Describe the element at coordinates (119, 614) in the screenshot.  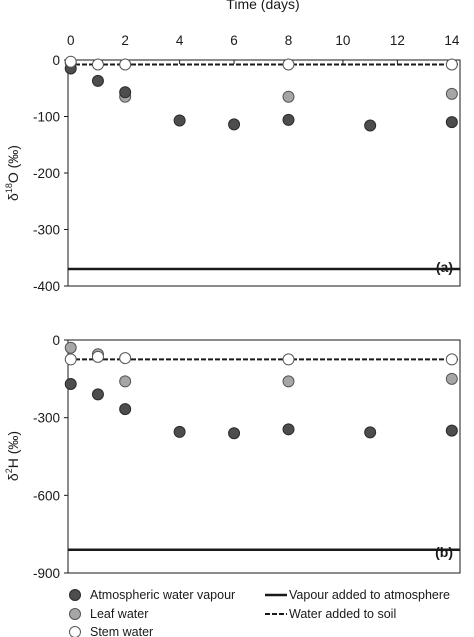
I see `legend-label-leaf: Leaf water` at that location.